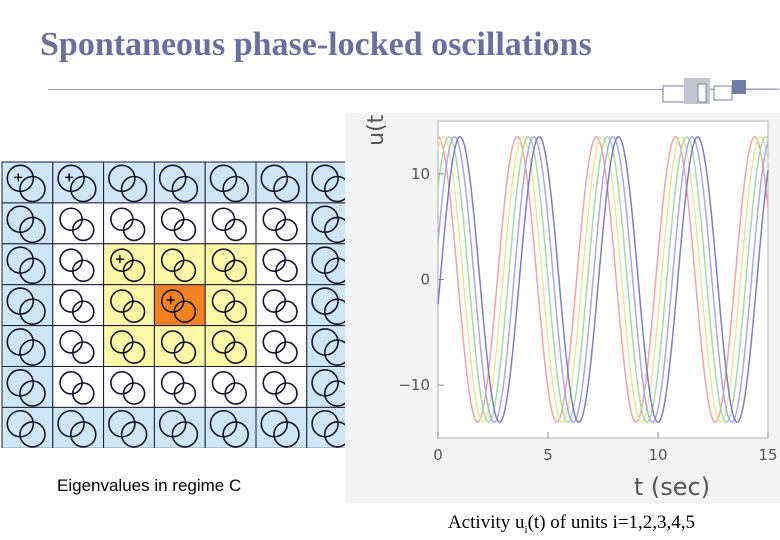 The height and width of the screenshot is (540, 780). I want to click on x-axis-label: t (sec), so click(672, 487).